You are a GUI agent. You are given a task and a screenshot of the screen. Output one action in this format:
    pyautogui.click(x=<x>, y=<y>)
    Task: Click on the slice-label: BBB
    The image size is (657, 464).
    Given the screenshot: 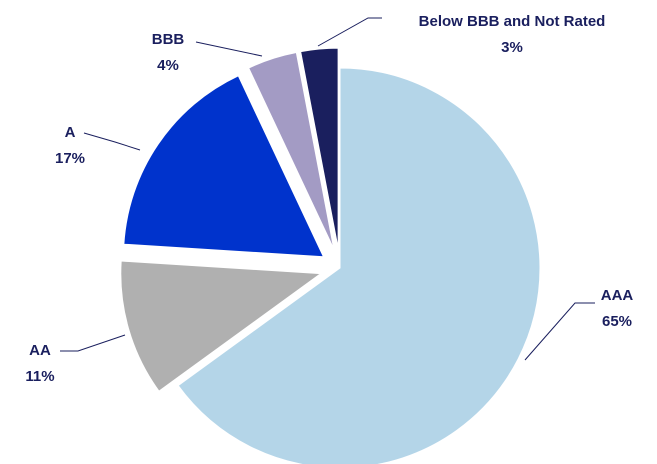 What is the action you would take?
    pyautogui.click(x=168, y=39)
    